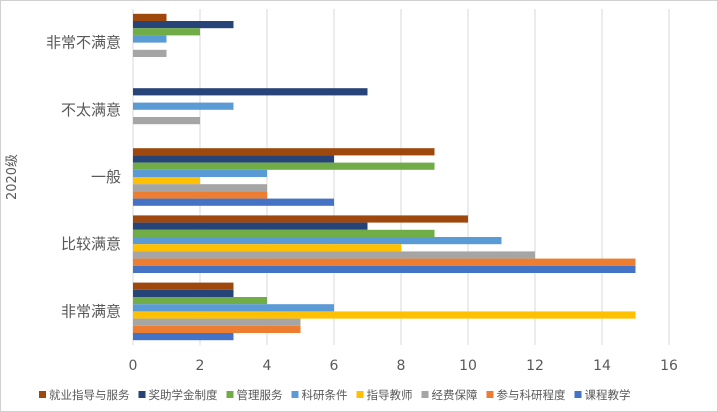 This screenshot has width=718, height=412. I want to click on category-label-不太满意: 不太满意, so click(91, 110).